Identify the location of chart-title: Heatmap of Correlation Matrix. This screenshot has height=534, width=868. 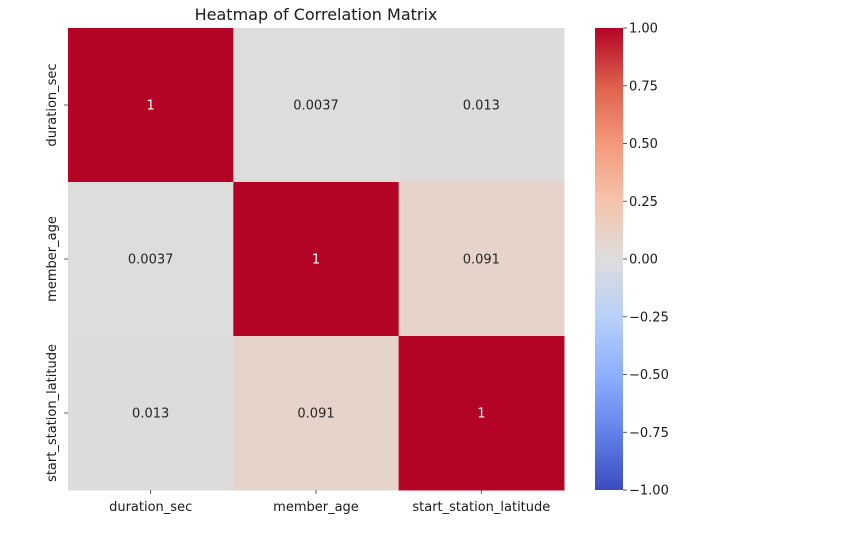
(316, 14).